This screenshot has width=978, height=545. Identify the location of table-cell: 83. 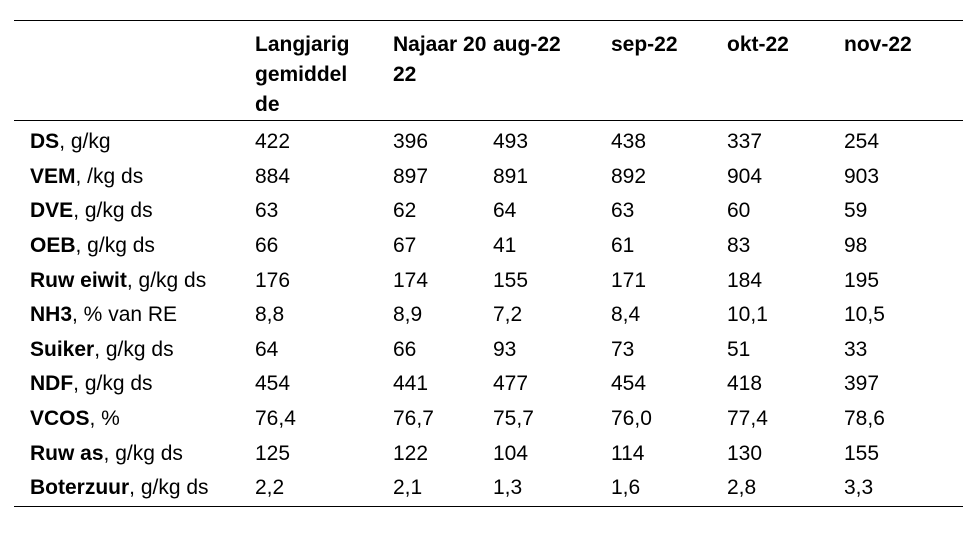
(739, 246).